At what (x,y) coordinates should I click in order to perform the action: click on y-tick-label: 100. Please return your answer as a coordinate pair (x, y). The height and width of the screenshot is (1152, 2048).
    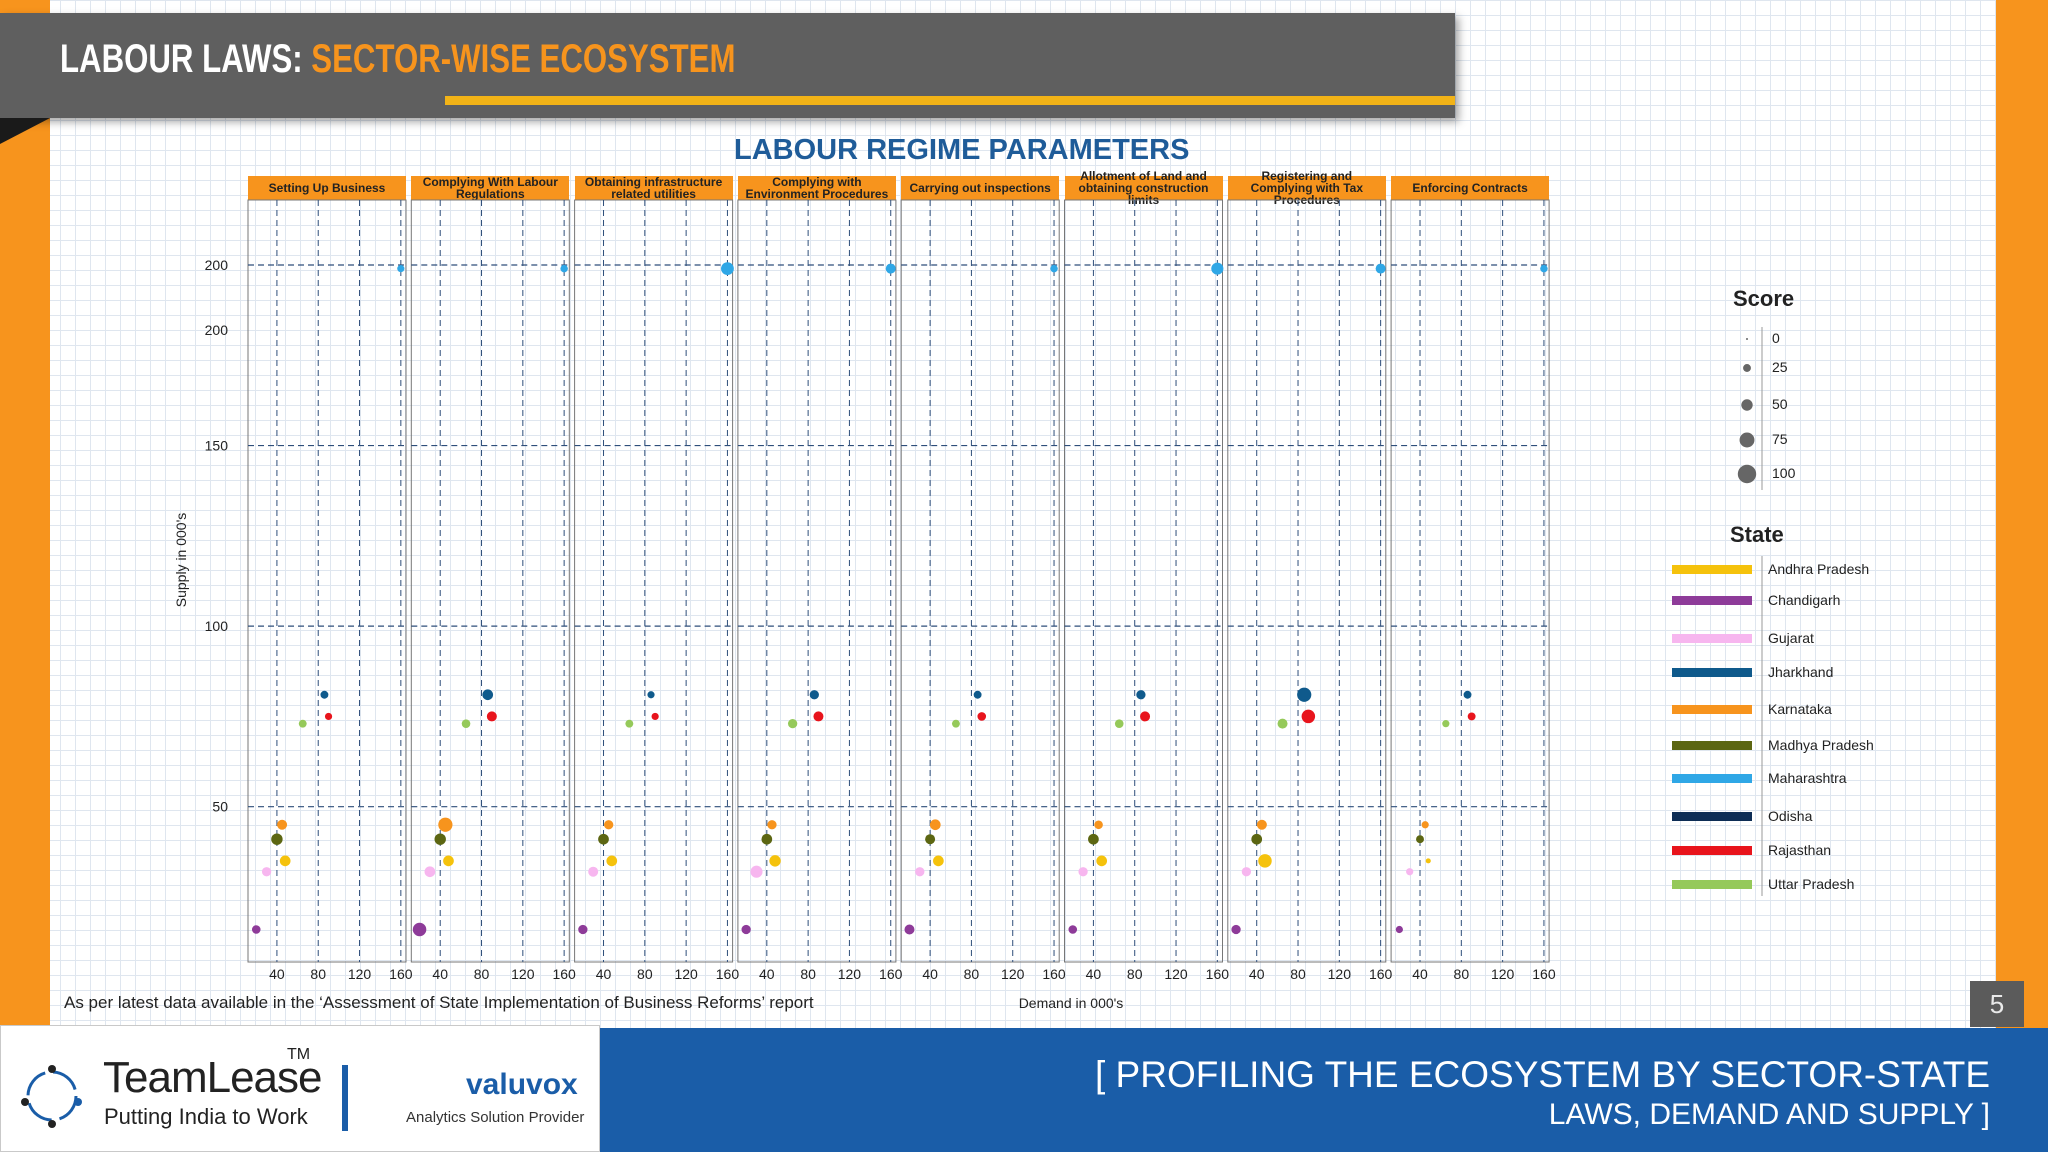
    Looking at the image, I should click on (217, 626).